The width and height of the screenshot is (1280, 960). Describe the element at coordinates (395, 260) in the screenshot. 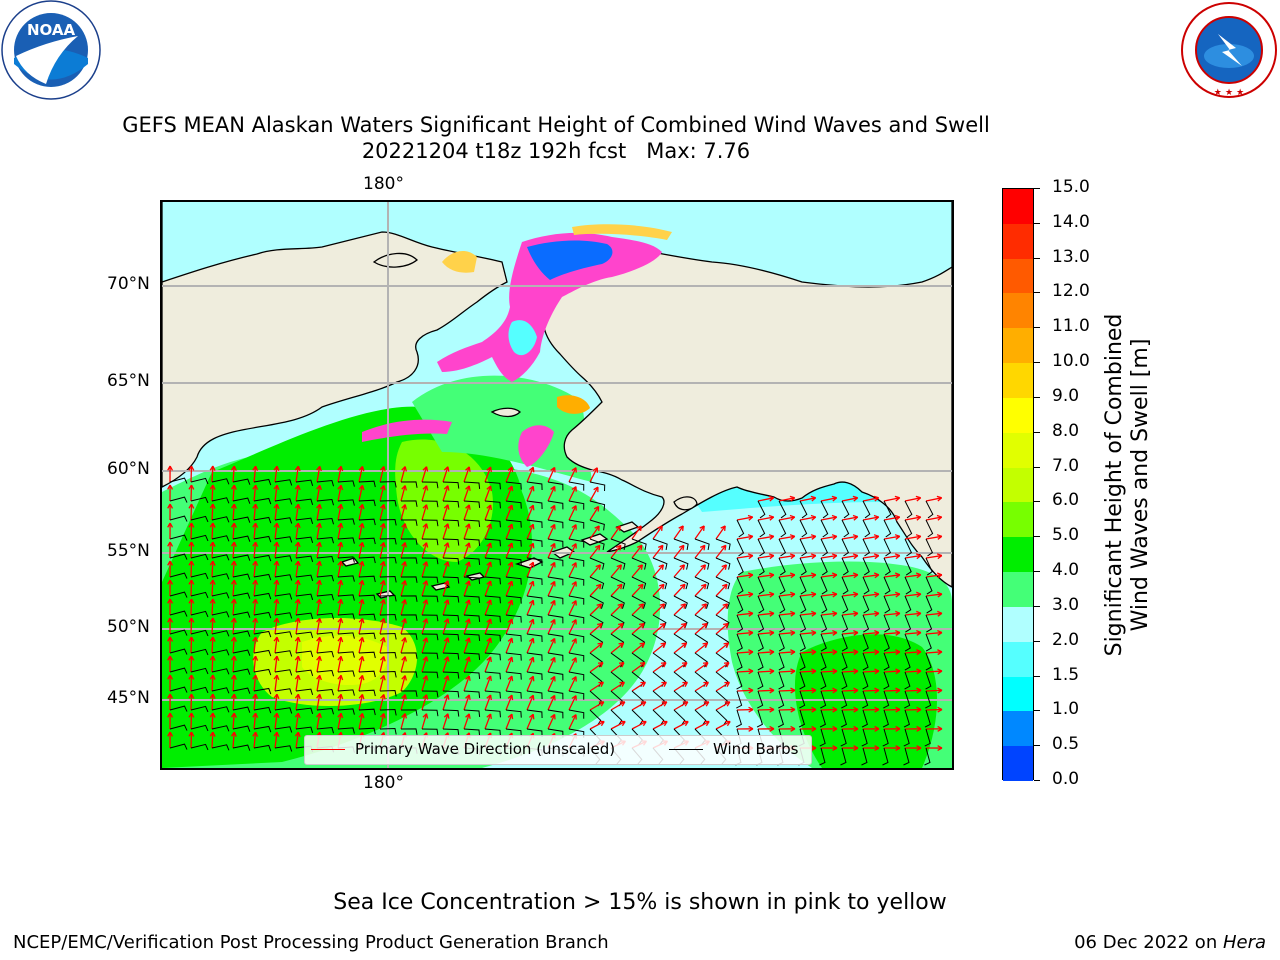

I see `land-island-north` at that location.